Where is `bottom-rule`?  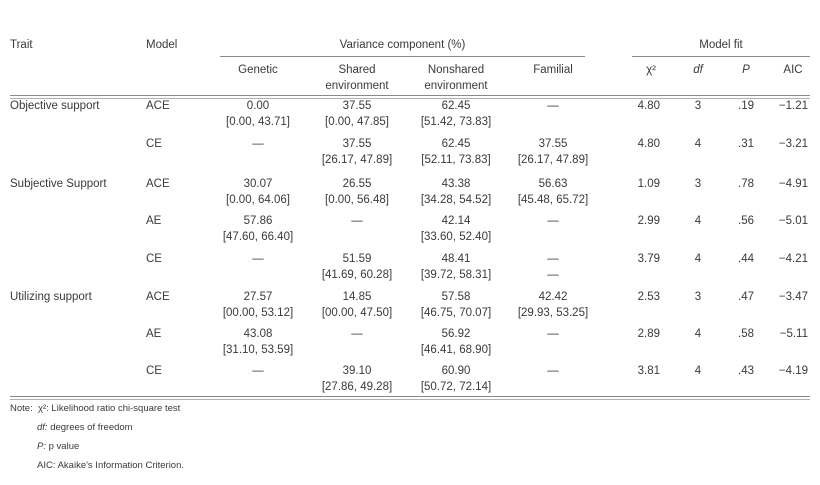
bottom-rule is located at coordinates (410, 398).